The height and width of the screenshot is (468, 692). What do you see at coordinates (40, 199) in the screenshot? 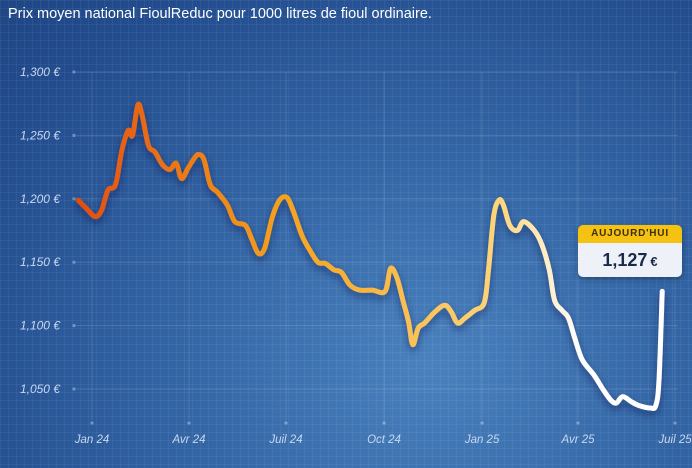
I see `y-tick-label: 1,200 €` at bounding box center [40, 199].